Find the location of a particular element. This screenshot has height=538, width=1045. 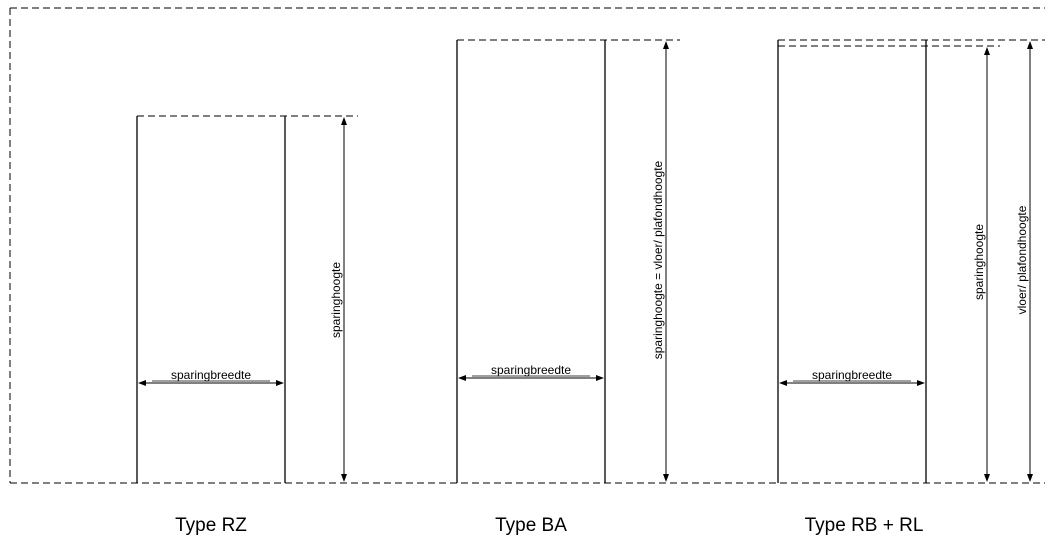

type-title: Type RZ is located at coordinates (211, 525).